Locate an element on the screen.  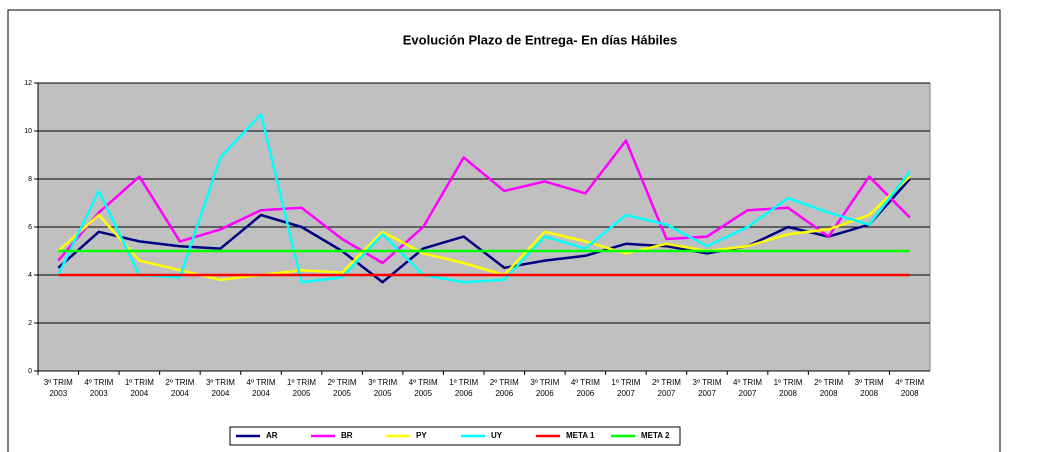
x-tick-label: 4º TRIM 2004 is located at coordinates (261, 388).